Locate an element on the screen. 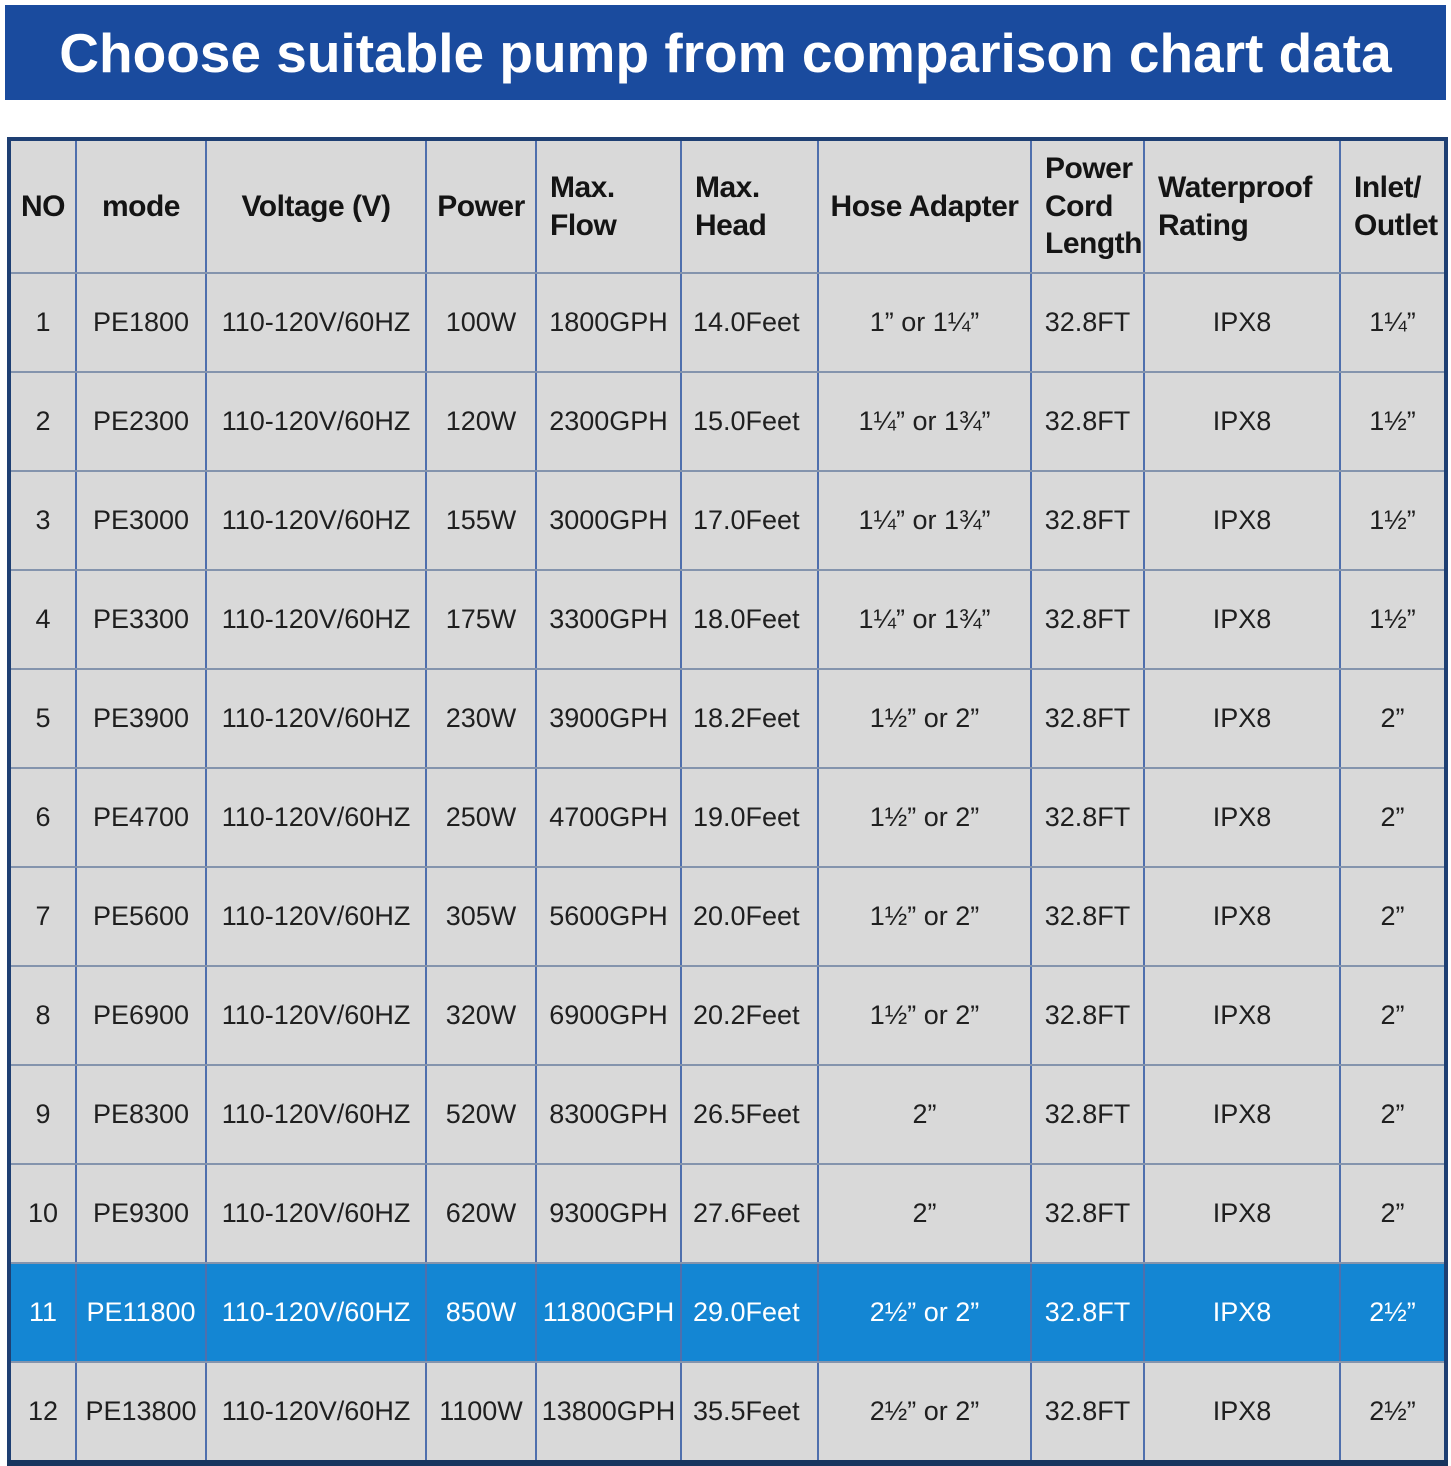 The height and width of the screenshot is (1466, 1451). cell-max-flow: 3300GPH is located at coordinates (609, 620).